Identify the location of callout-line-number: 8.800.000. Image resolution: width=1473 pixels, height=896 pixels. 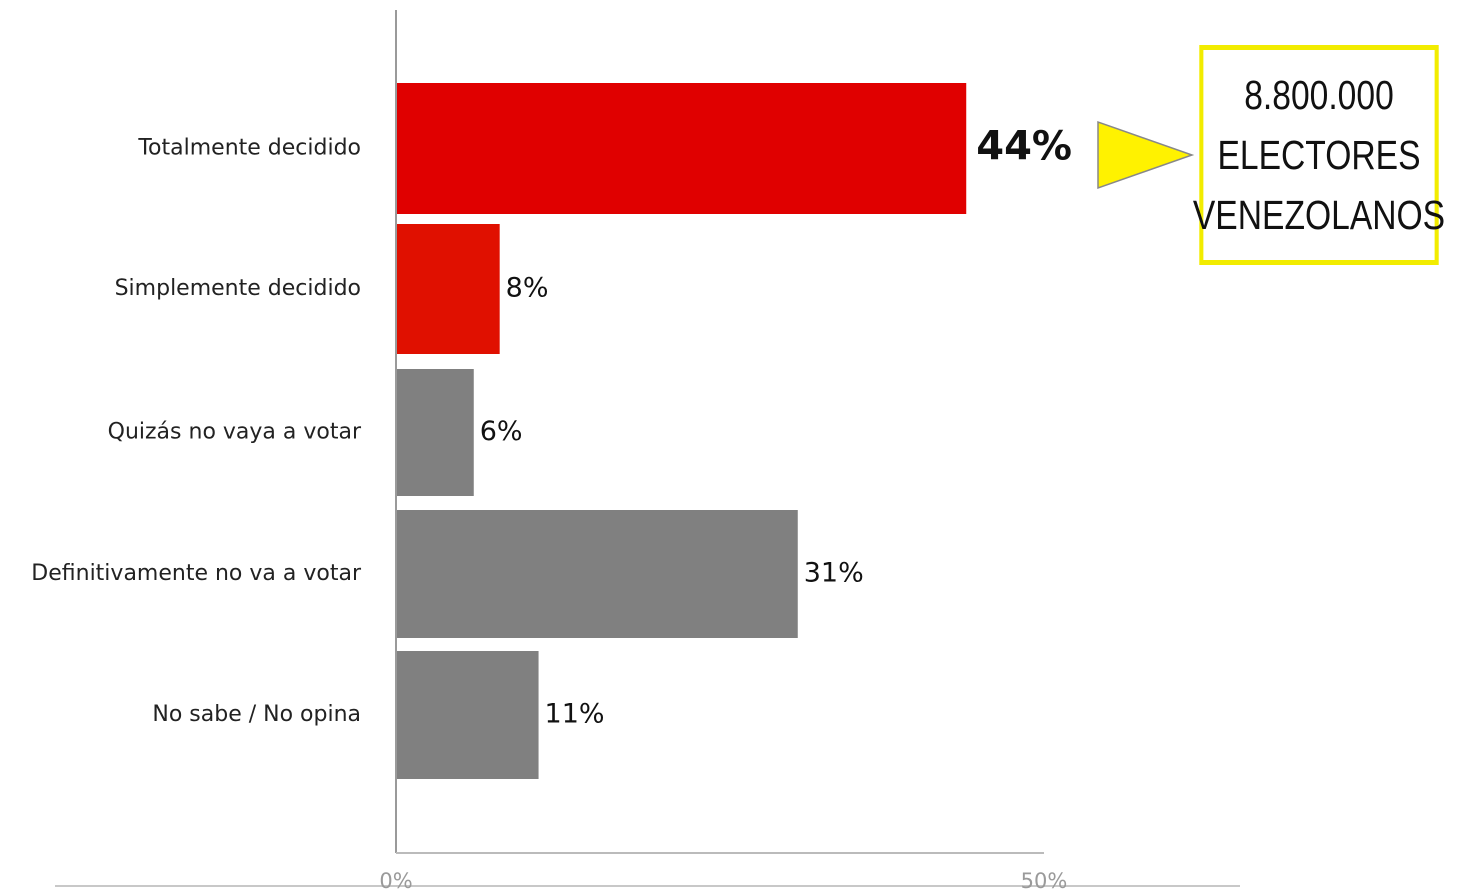
(1319, 95).